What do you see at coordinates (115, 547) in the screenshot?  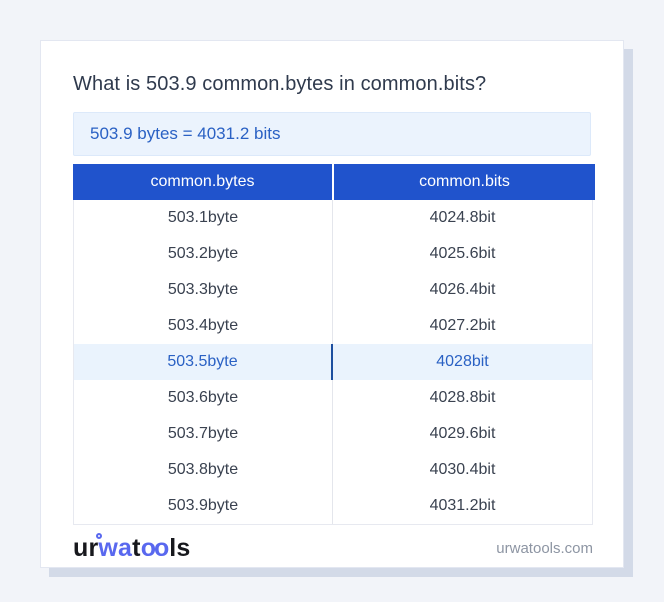 I see `logo-seg-blue-1: wa` at bounding box center [115, 547].